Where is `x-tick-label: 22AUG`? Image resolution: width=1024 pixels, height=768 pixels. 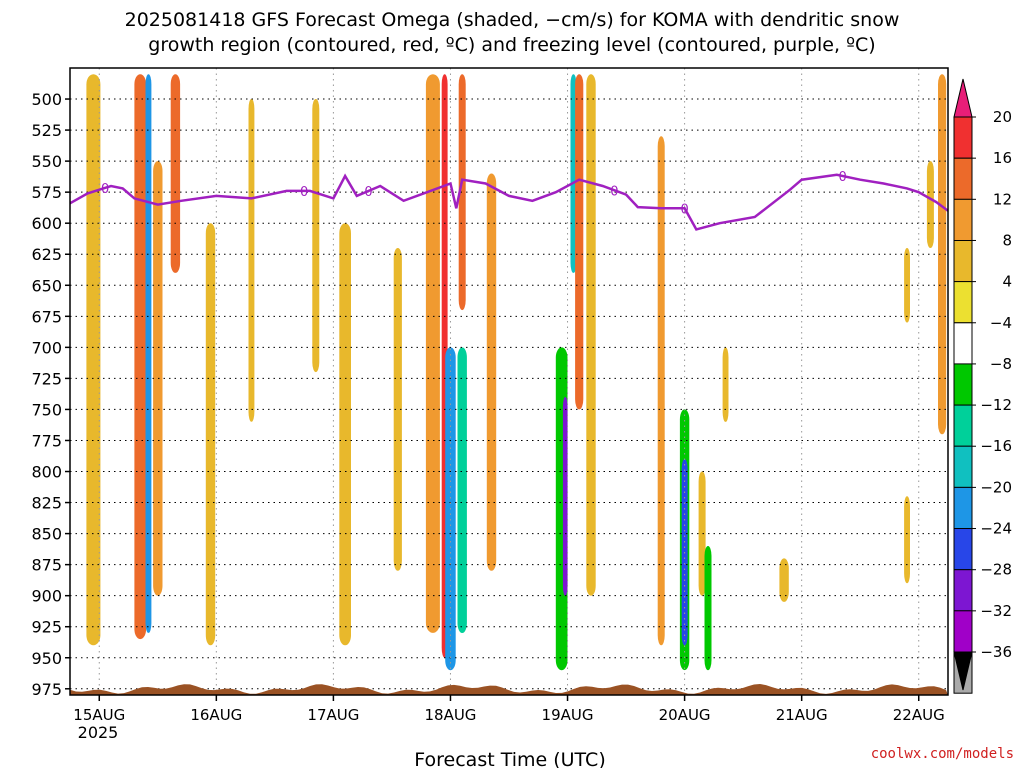
x-tick-label: 22AUG is located at coordinates (919, 715).